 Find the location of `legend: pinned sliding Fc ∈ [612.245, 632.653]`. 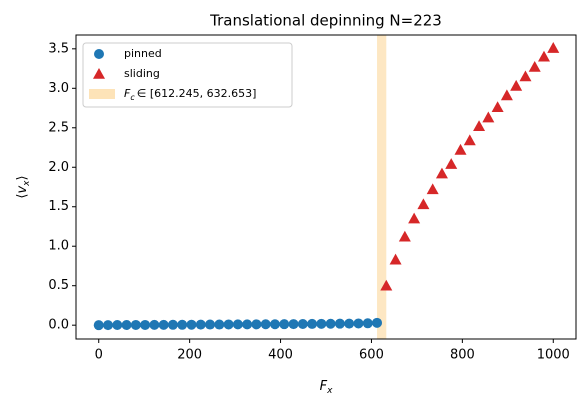

legend: pinned sliding Fc ∈ [612.245, 632.653] is located at coordinates (187, 75).